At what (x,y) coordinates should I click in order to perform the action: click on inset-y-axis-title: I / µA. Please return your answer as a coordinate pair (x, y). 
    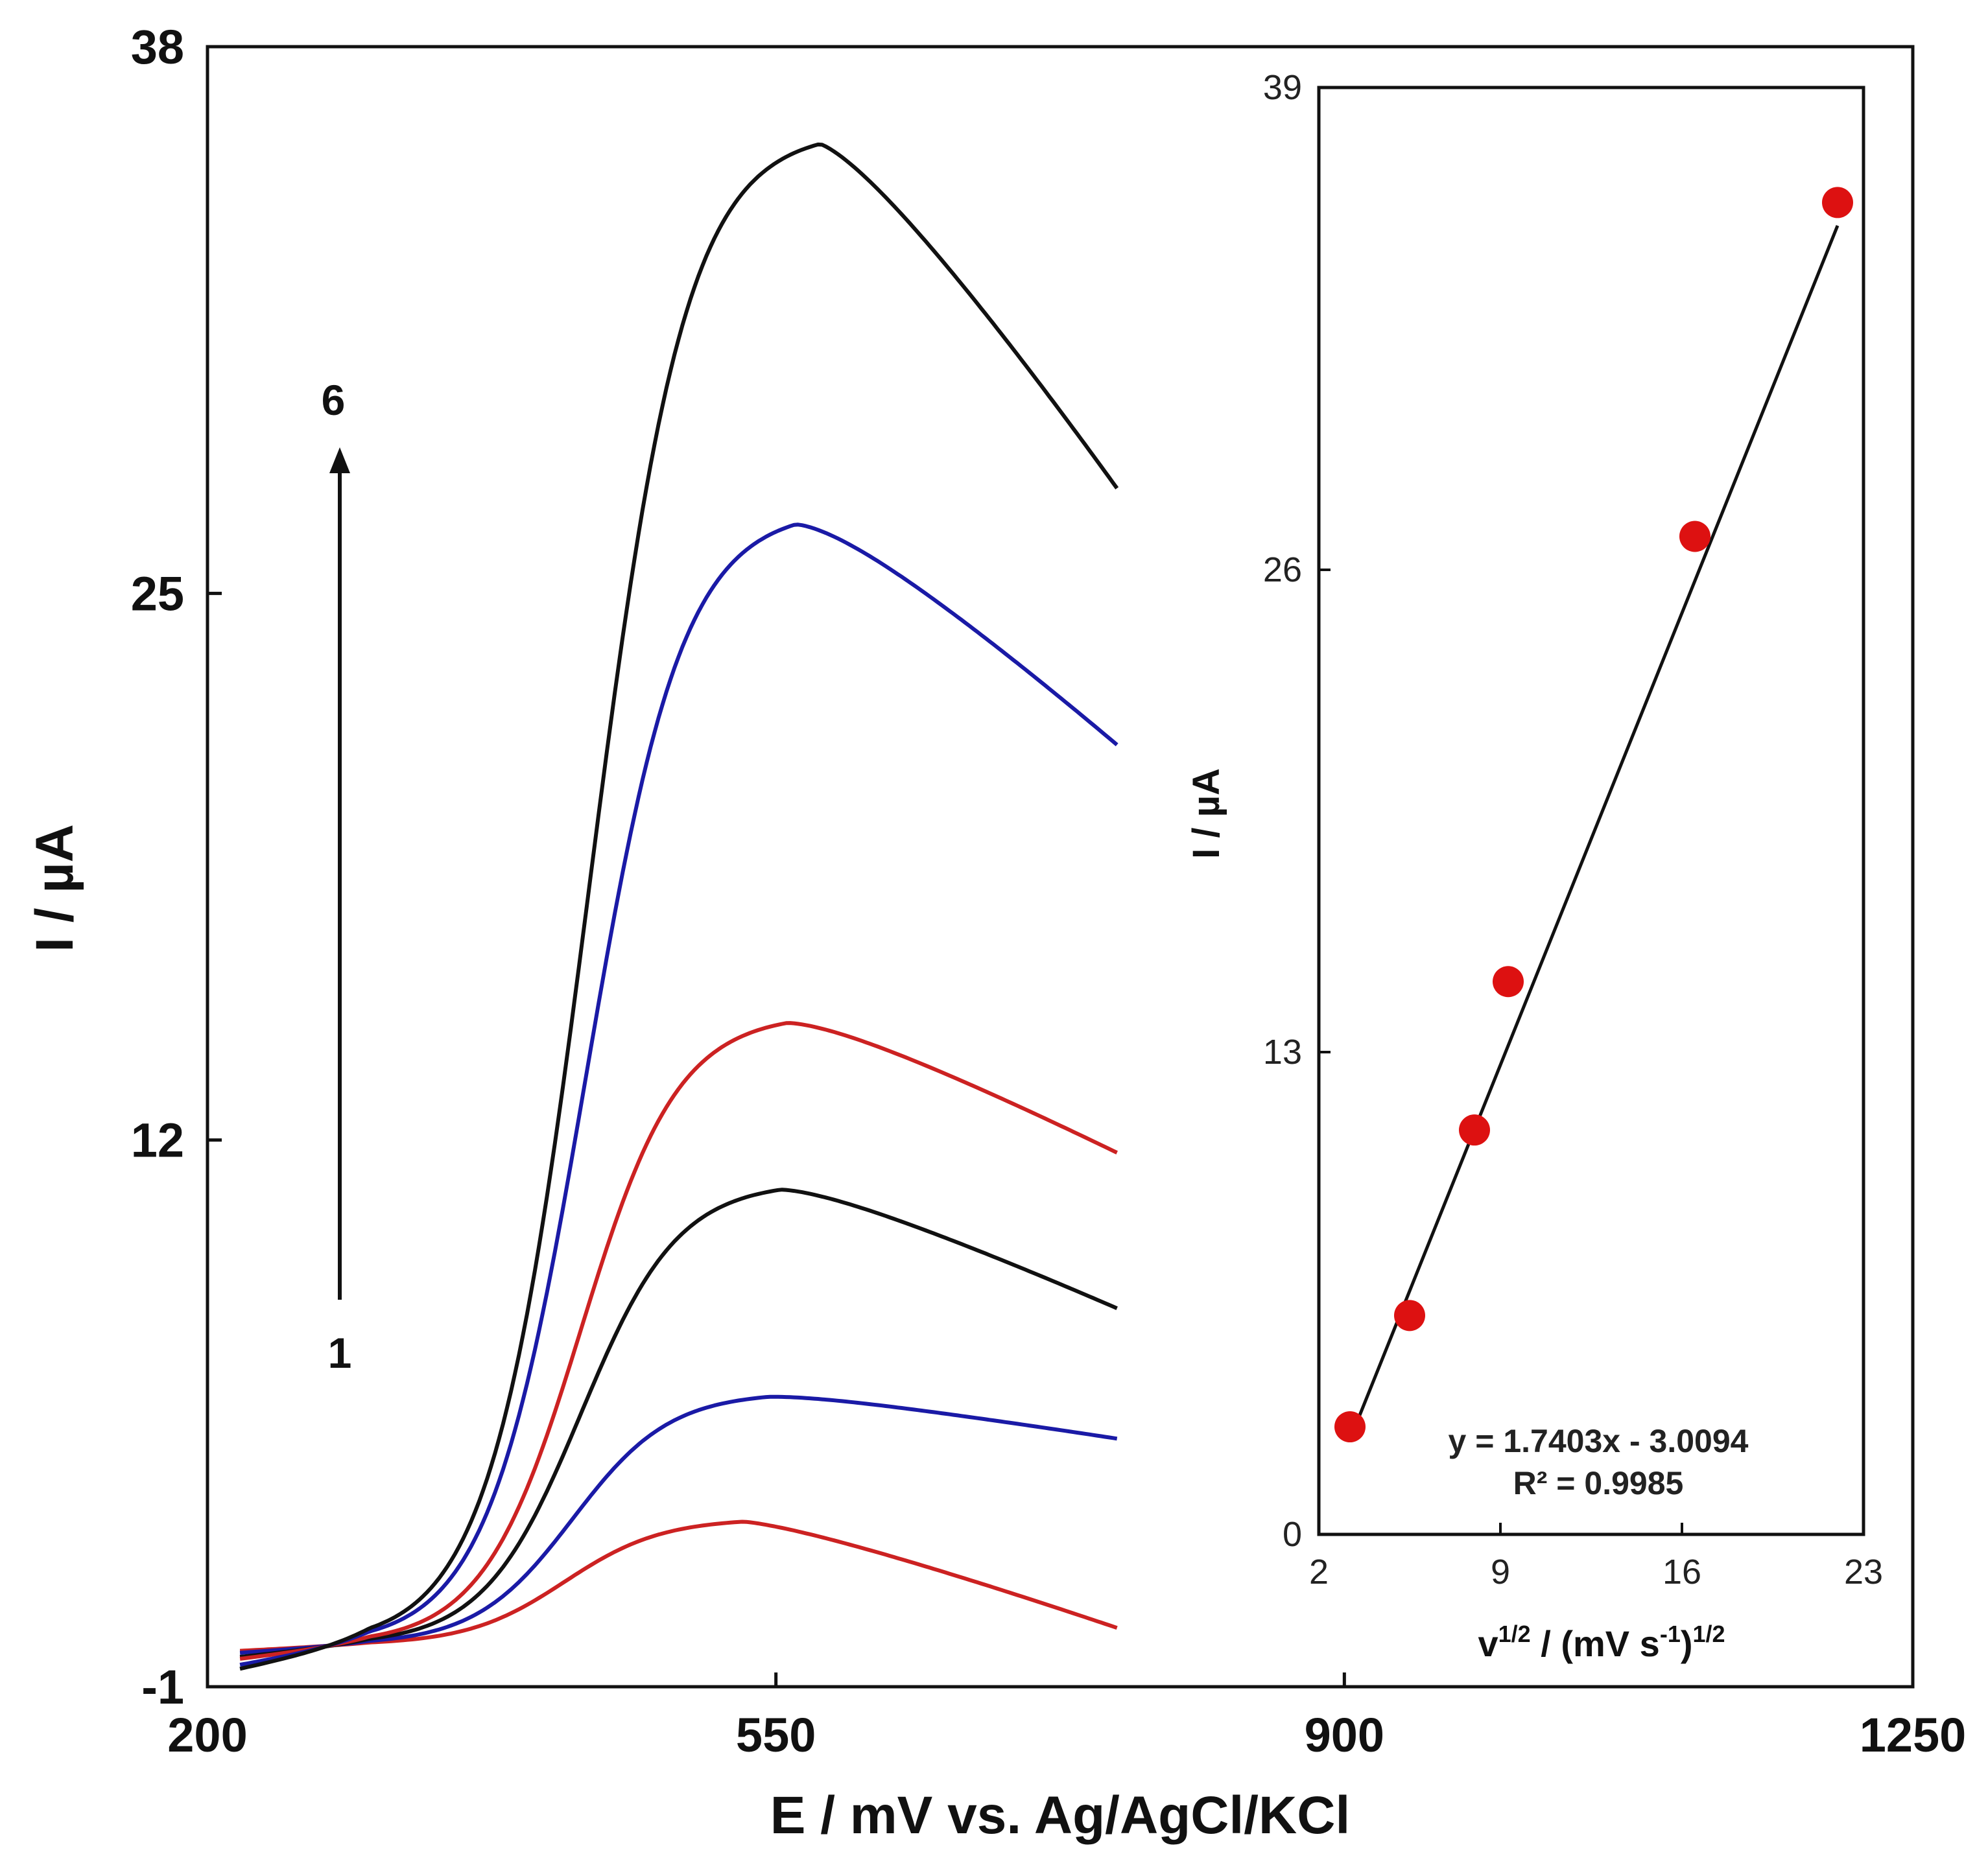
    Looking at the image, I should click on (1206, 813).